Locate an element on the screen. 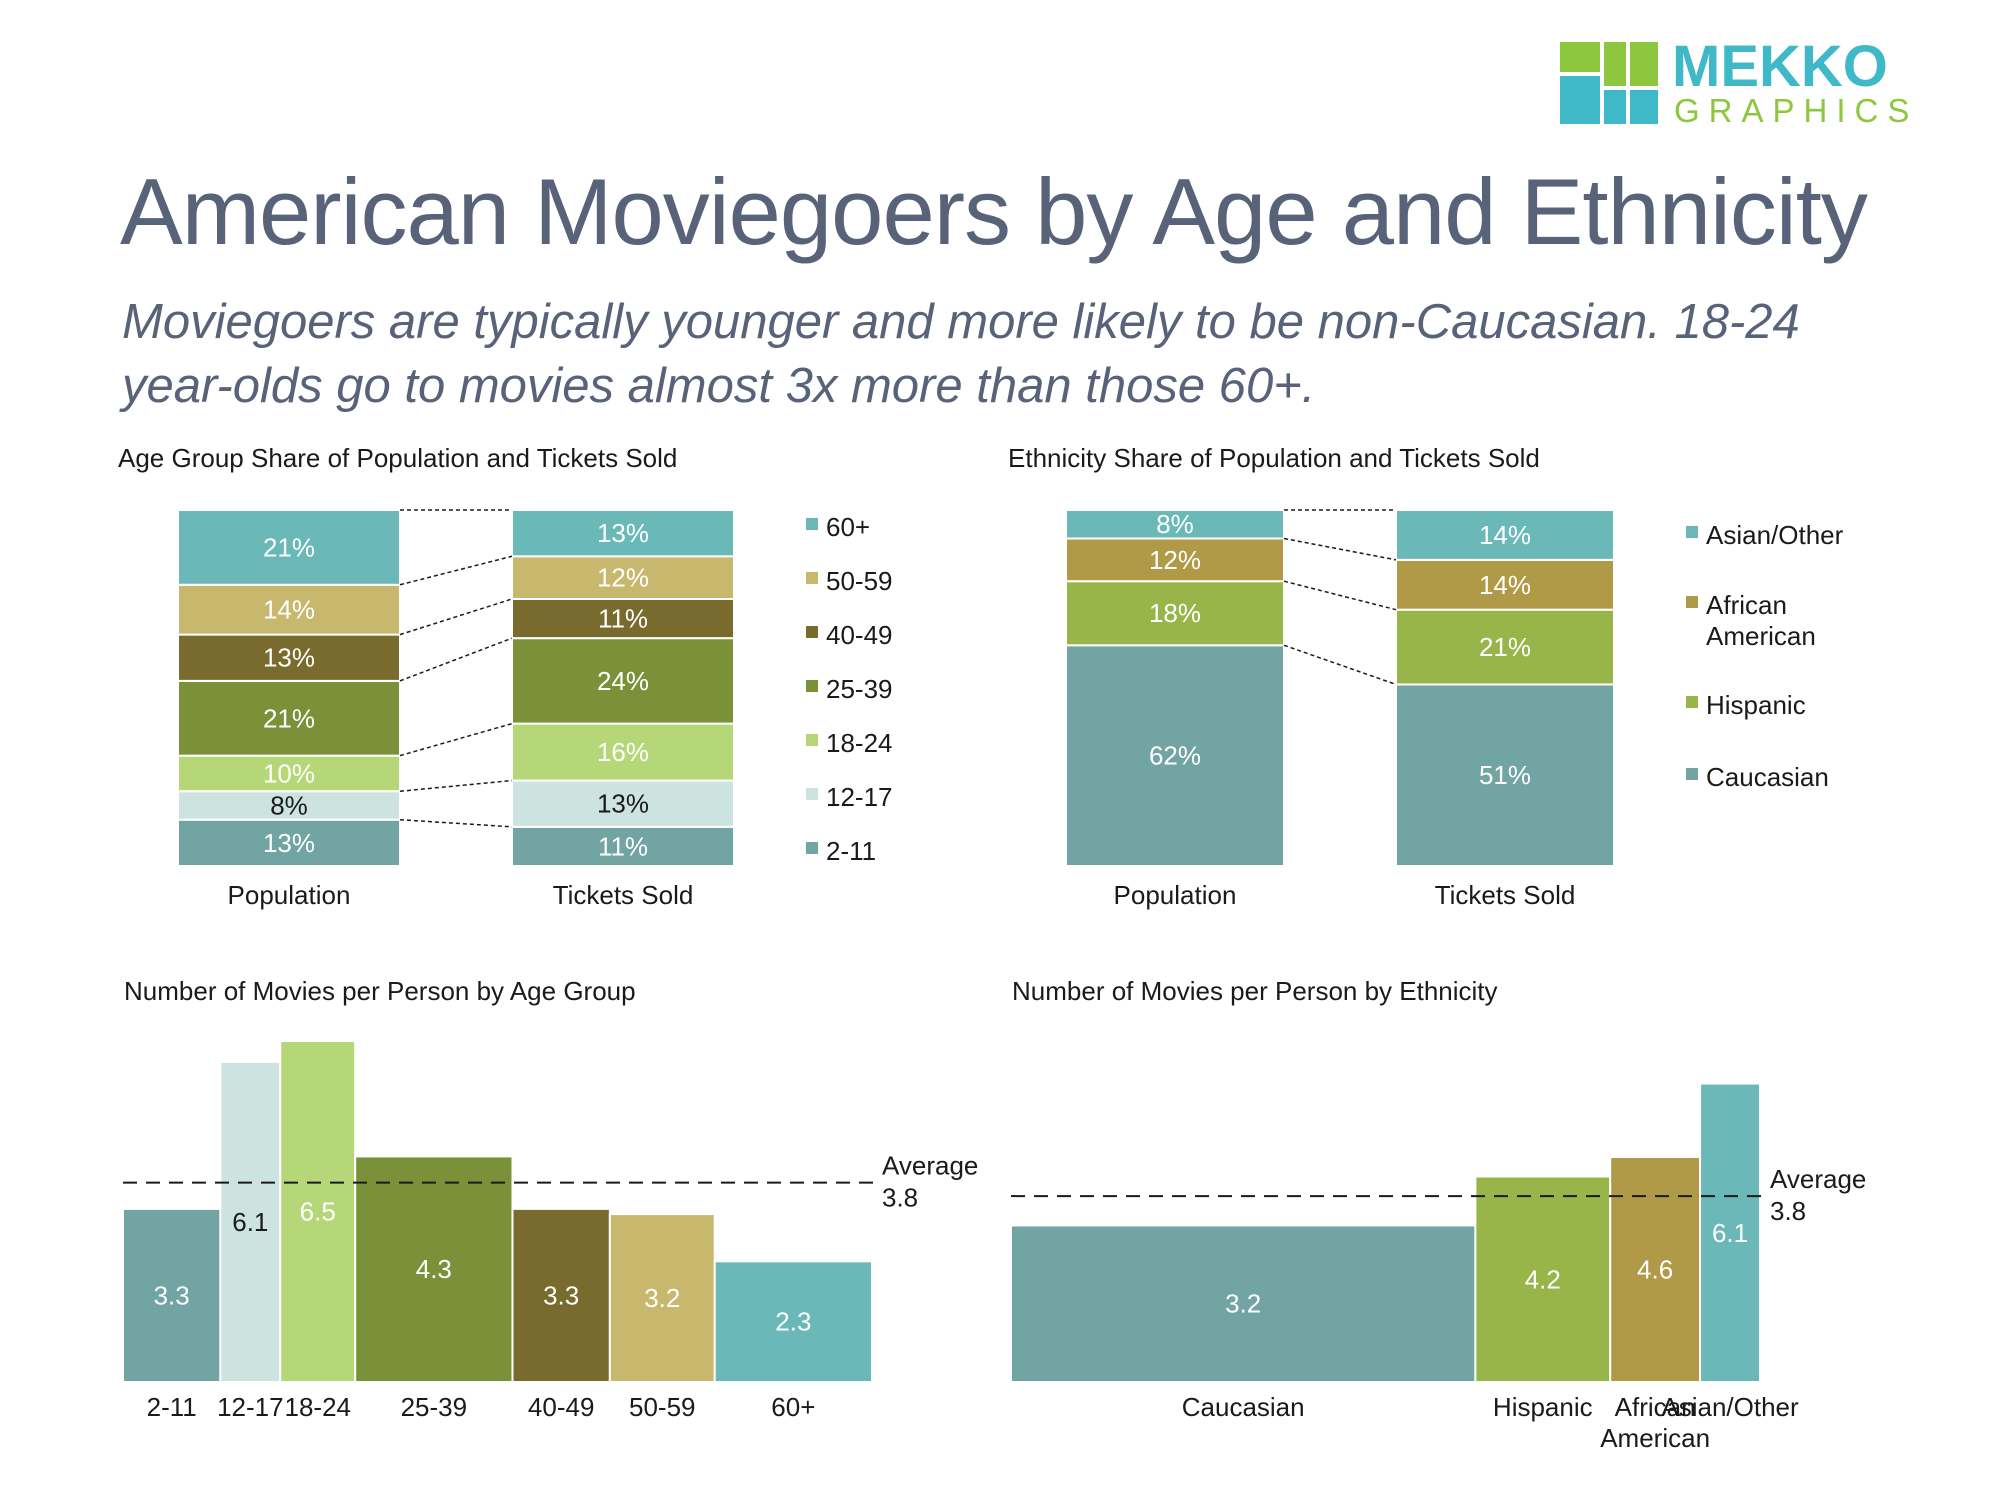  data-label: 16% is located at coordinates (623, 752).